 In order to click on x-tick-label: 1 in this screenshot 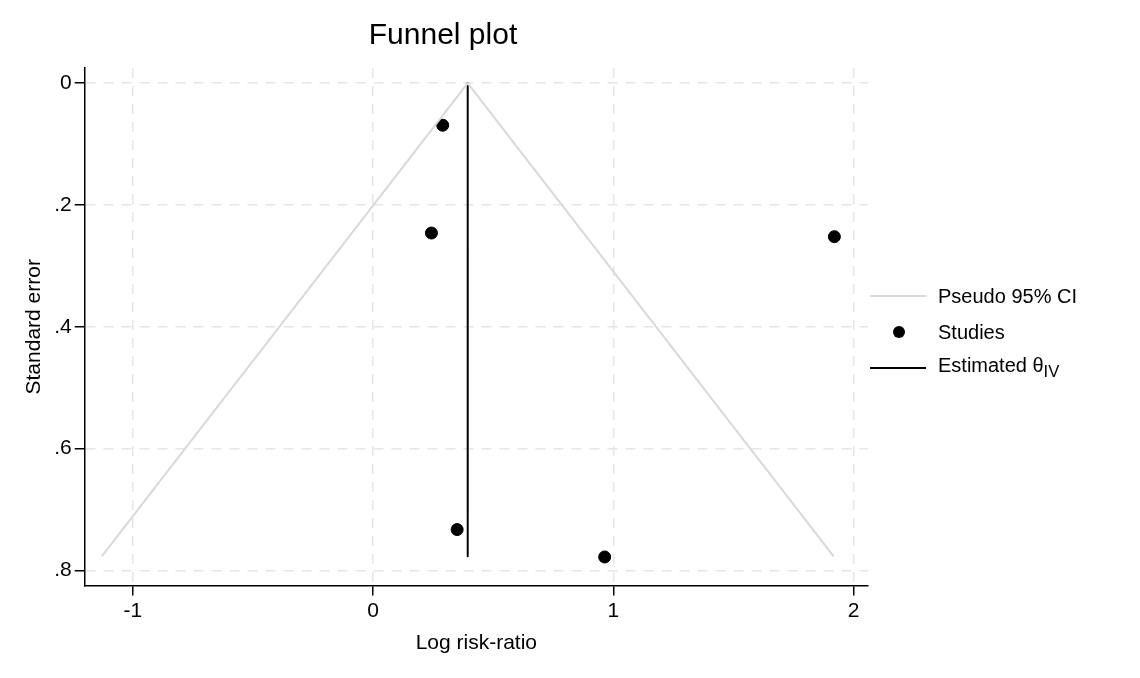, I will do `click(613, 609)`.